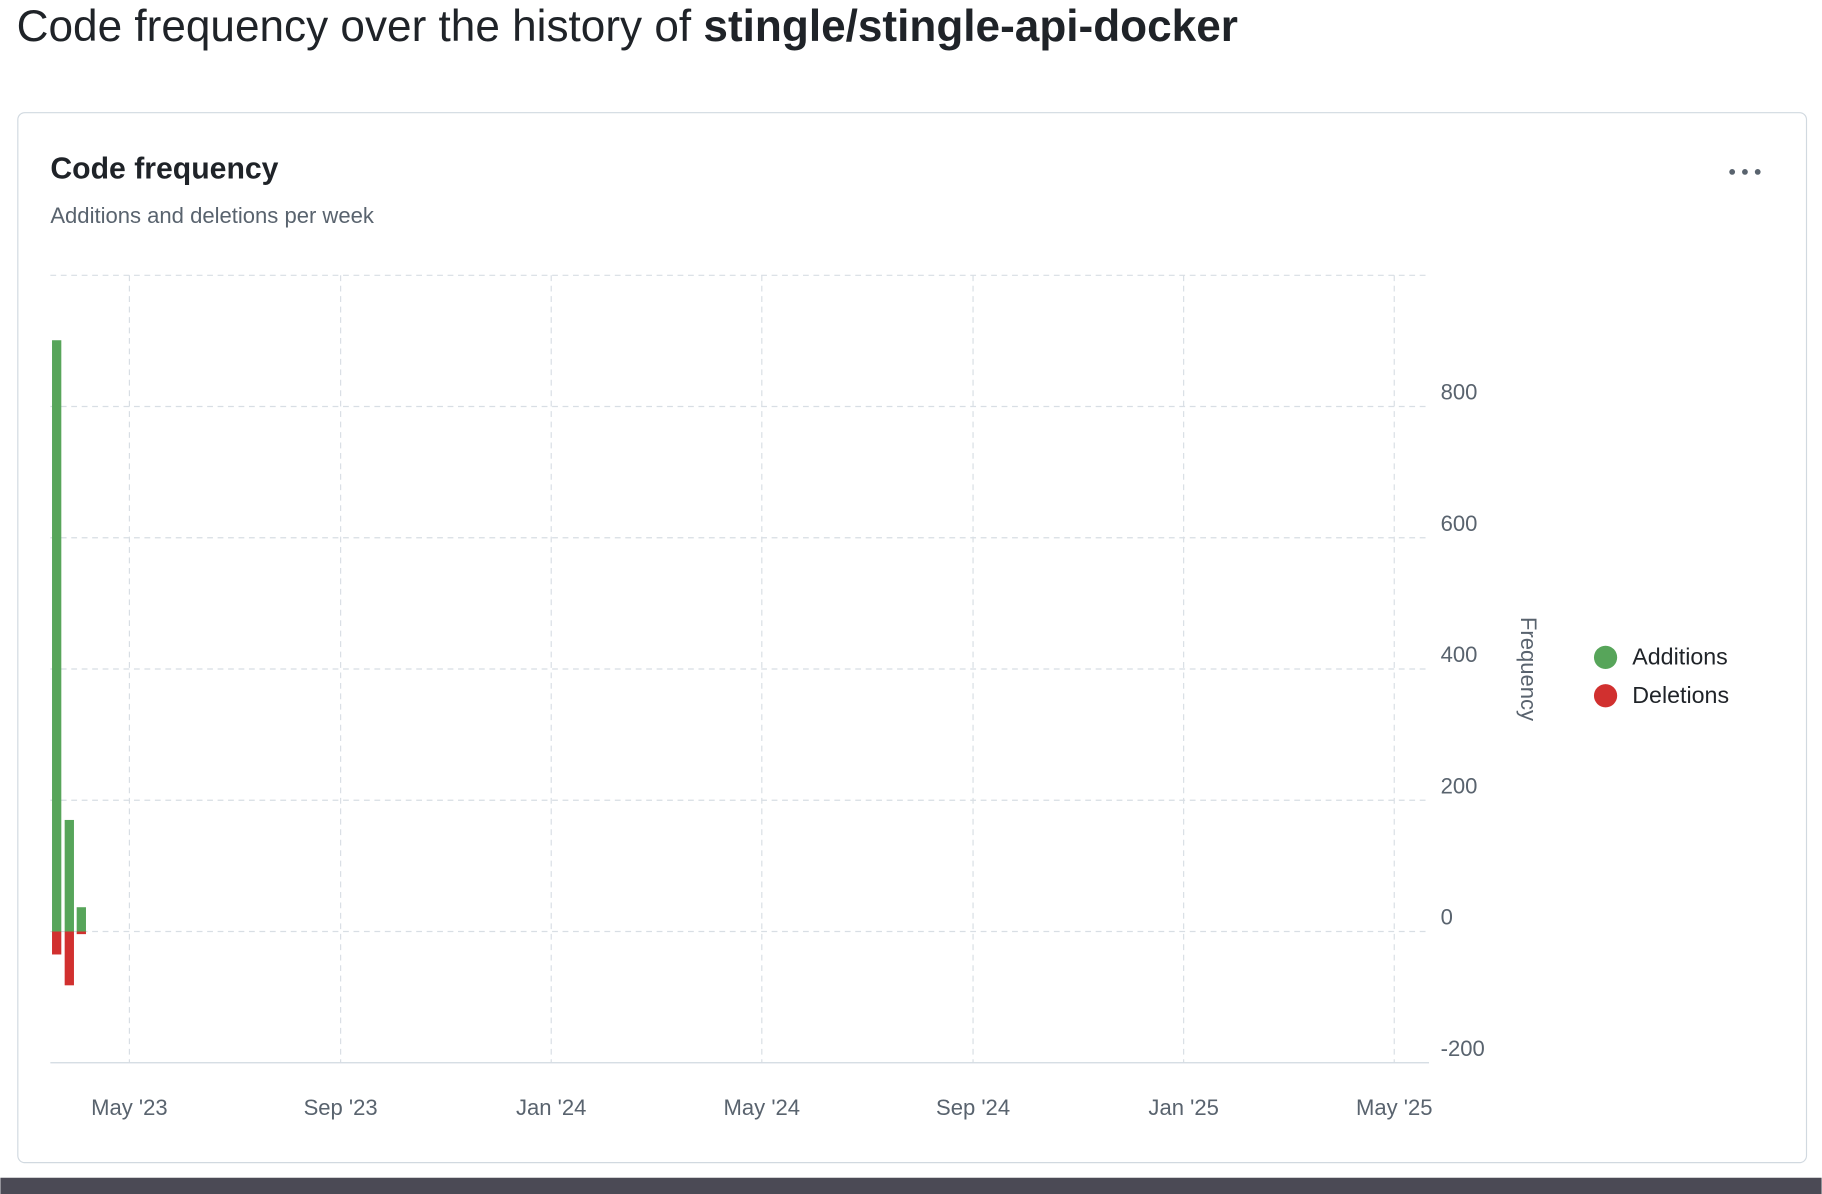  I want to click on x-tick-label: Sep '23, so click(341, 1107).